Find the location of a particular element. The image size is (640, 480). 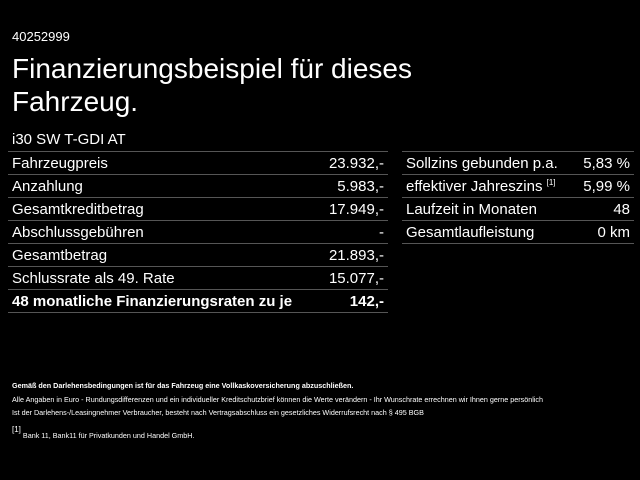

row-value: 142,- is located at coordinates (353, 301).